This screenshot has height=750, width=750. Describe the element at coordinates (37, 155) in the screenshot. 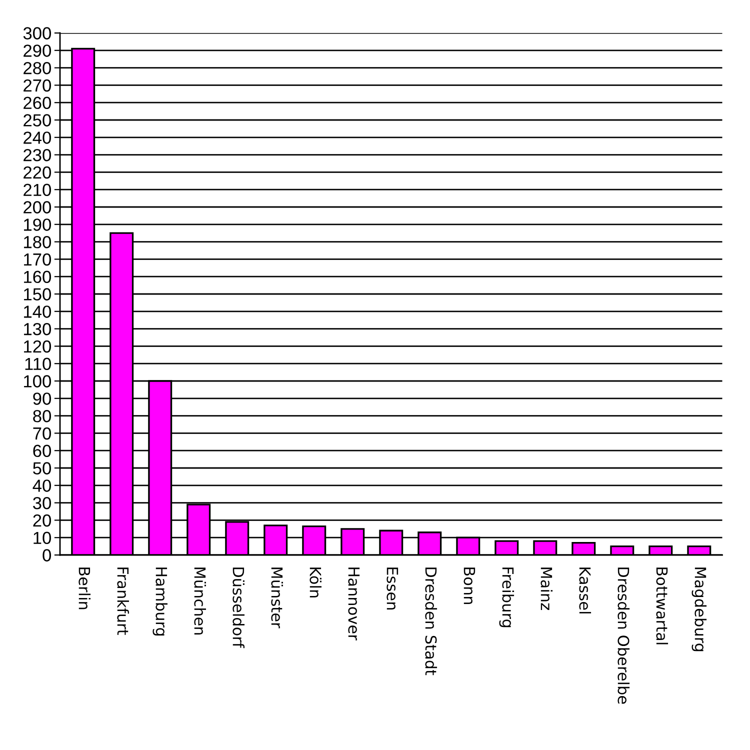

I see `y-tick-label: 230` at that location.